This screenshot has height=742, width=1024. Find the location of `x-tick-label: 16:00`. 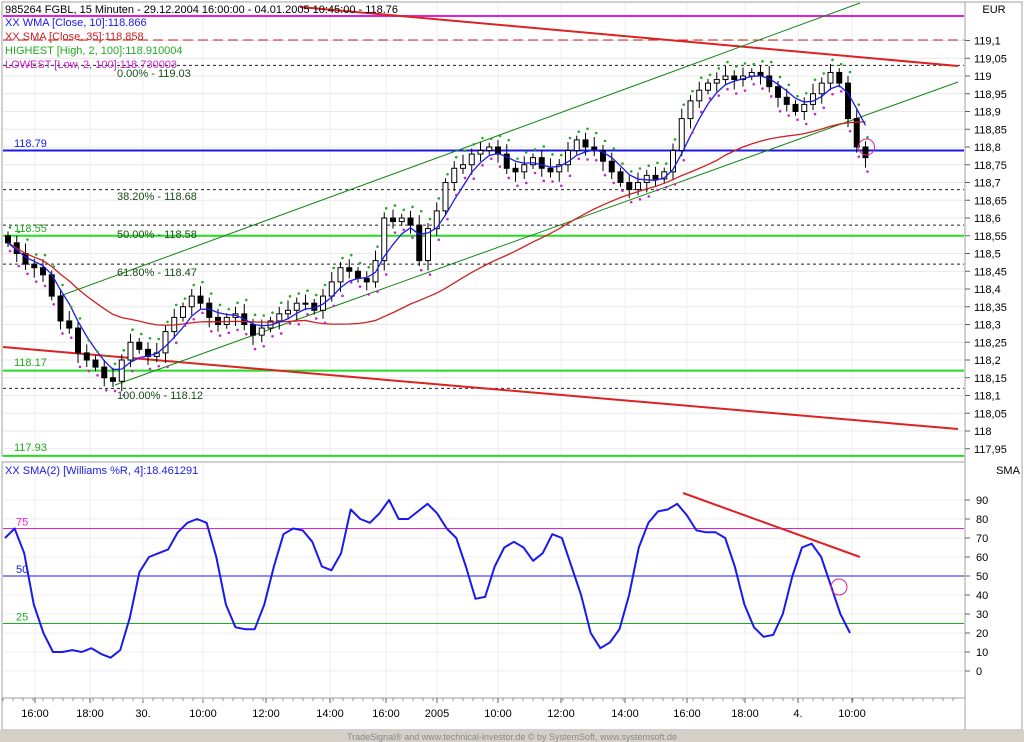

x-tick-label: 16:00 is located at coordinates (35, 714).